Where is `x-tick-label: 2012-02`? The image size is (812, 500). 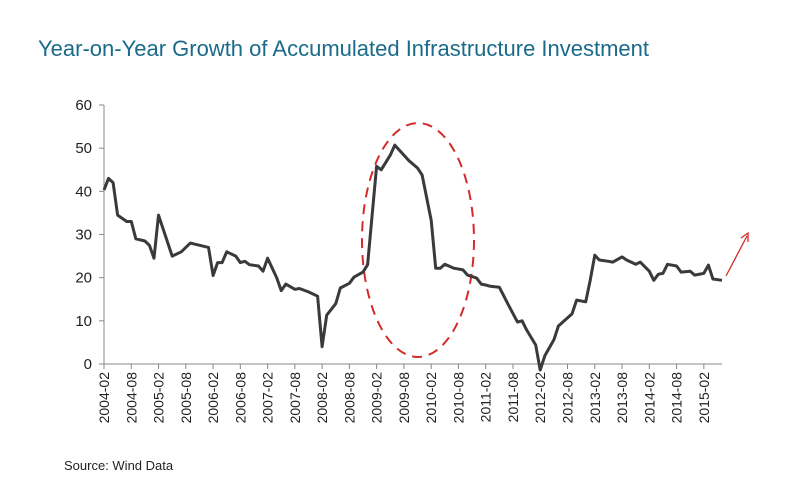
x-tick-label: 2012-02 is located at coordinates (540, 398).